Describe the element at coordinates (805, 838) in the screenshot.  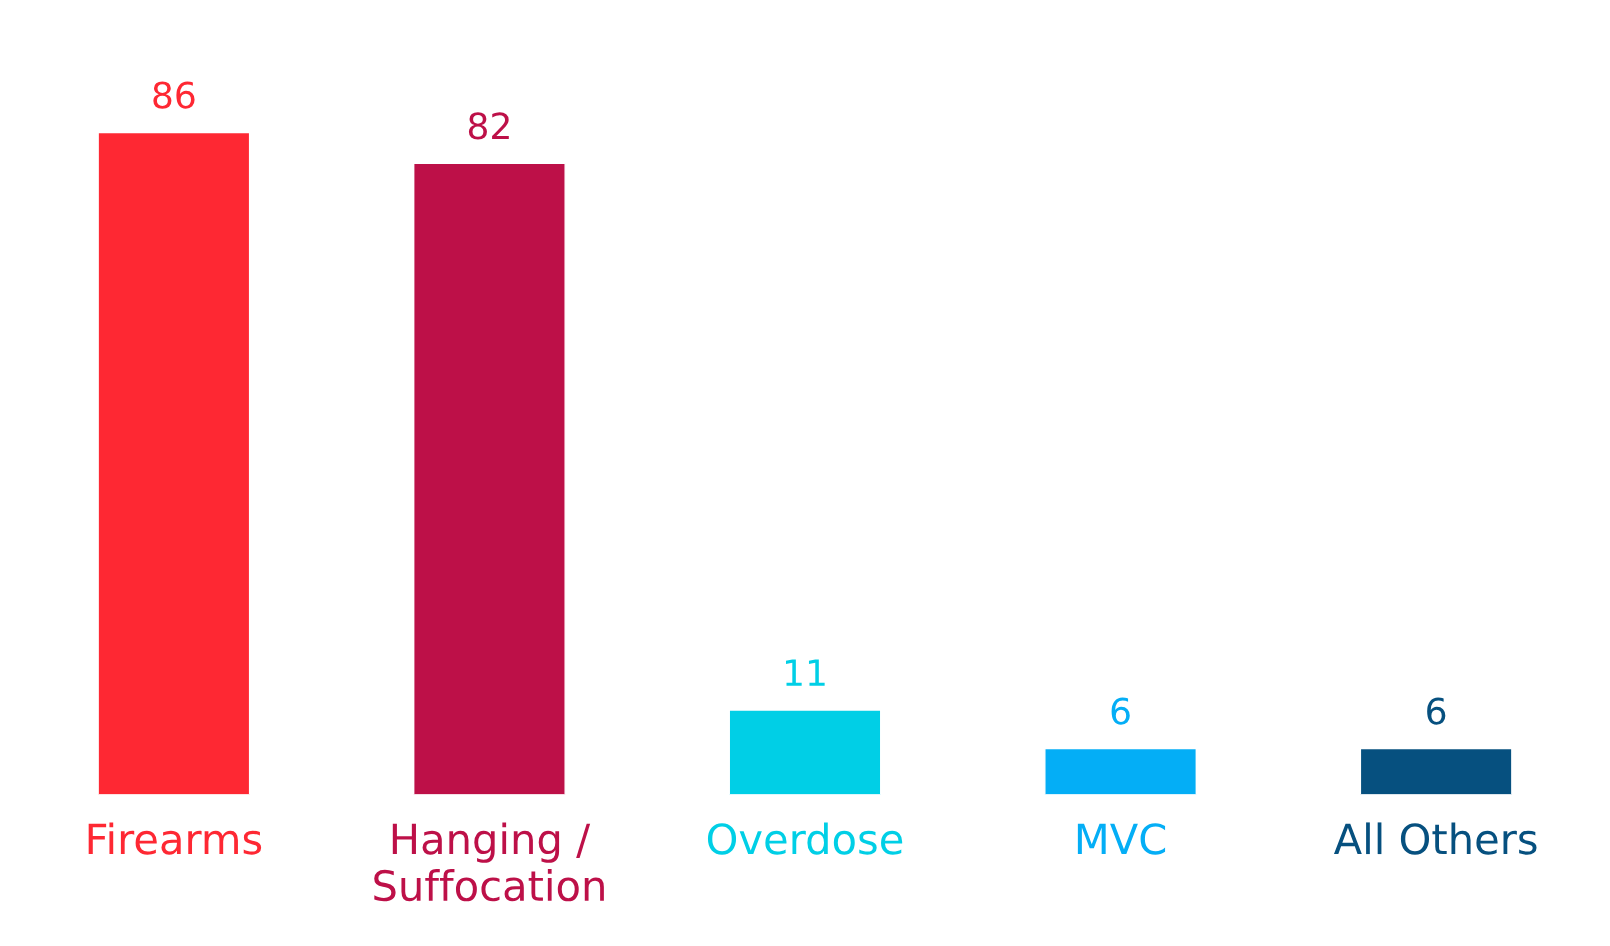
I see `x-tick-label: Overdose` at that location.